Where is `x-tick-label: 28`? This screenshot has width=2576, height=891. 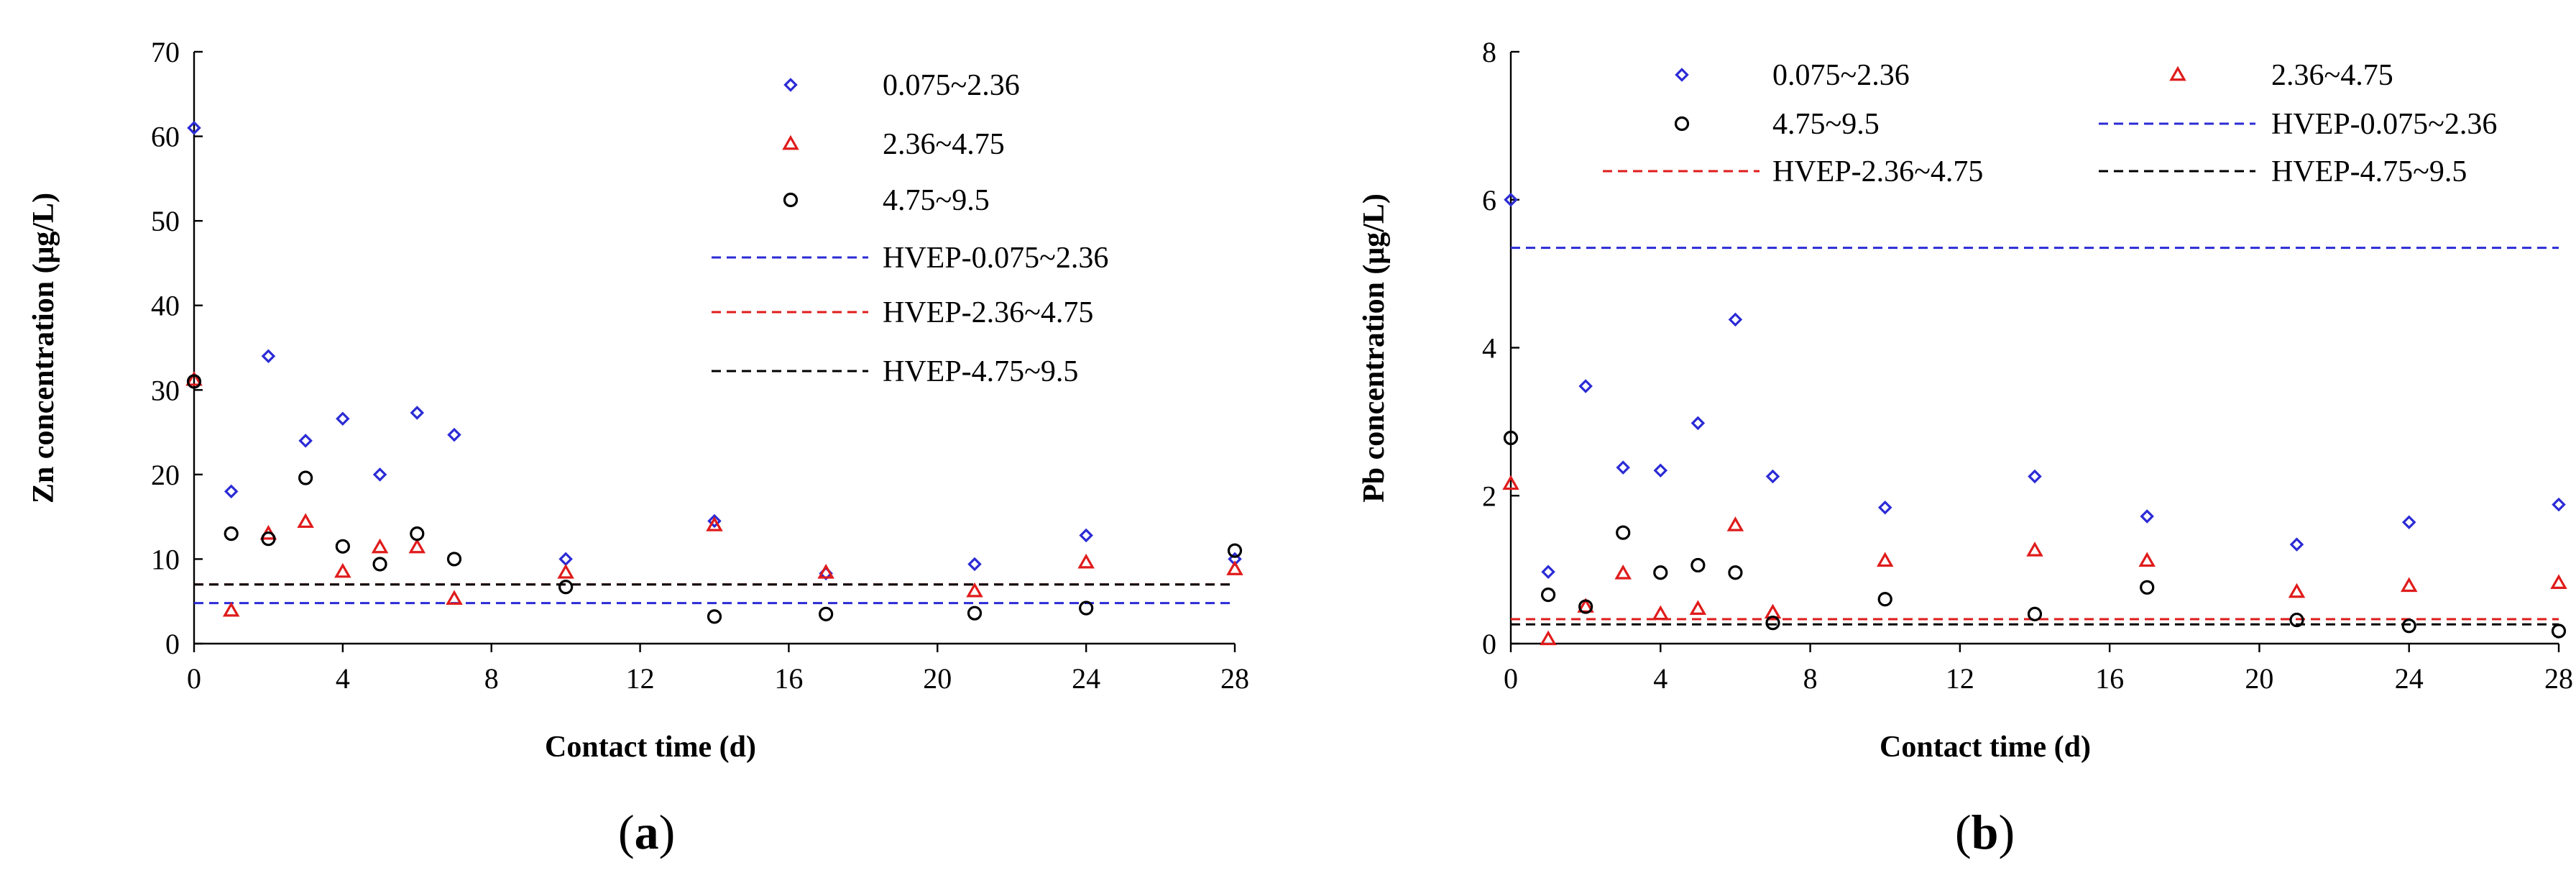 x-tick-label: 28 is located at coordinates (1234, 678).